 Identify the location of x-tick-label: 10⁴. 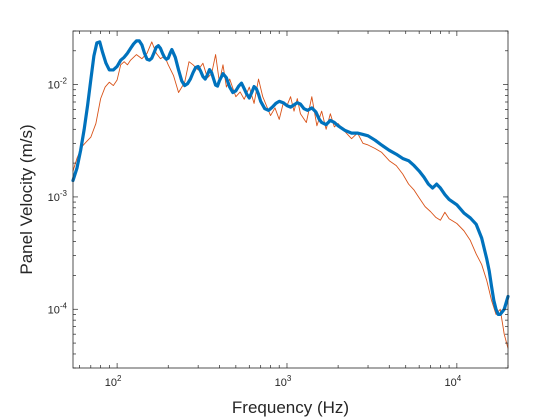
(453, 381).